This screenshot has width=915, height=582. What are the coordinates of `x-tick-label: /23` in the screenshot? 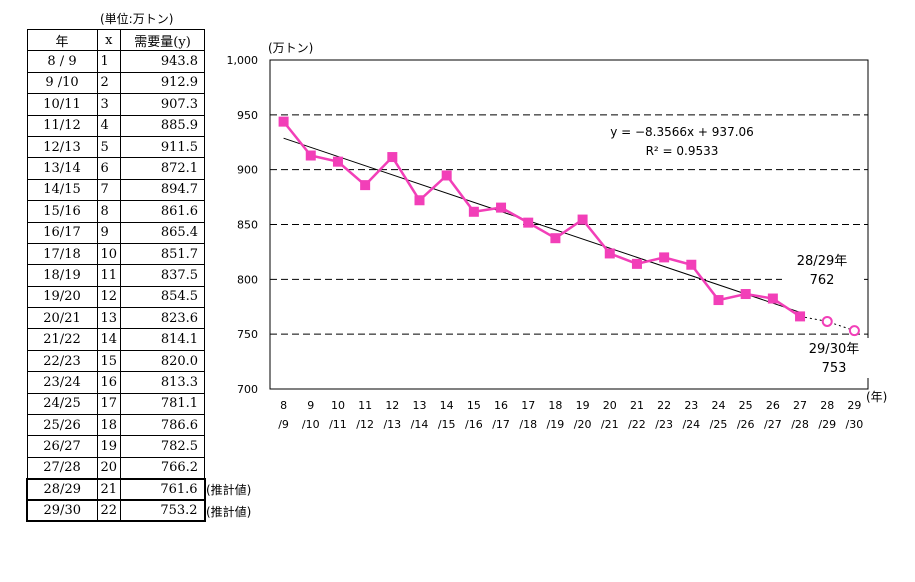 It's located at (664, 424).